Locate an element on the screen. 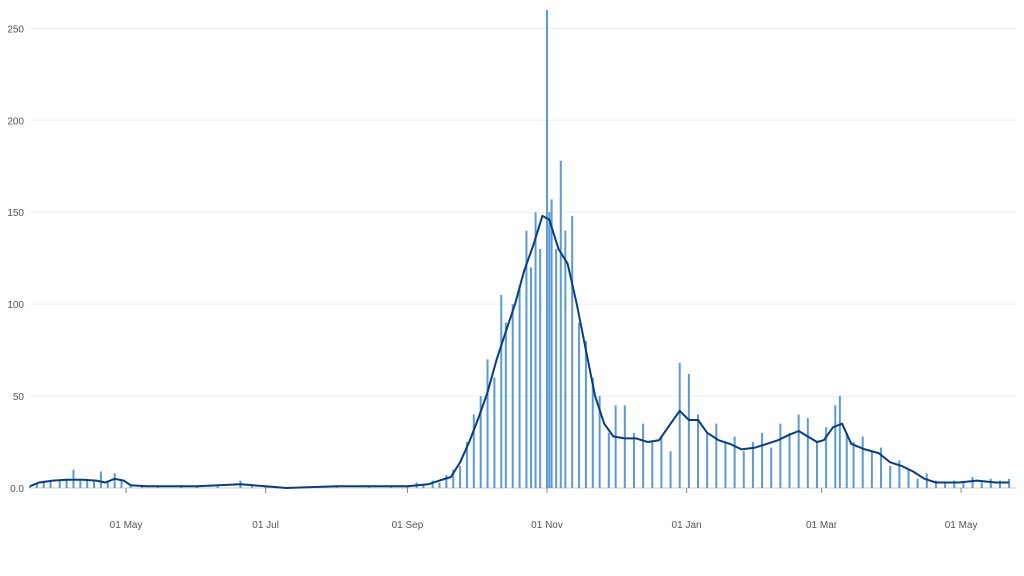 This screenshot has height=576, width=1024. y-tick-label: 0.0 is located at coordinates (17, 489).